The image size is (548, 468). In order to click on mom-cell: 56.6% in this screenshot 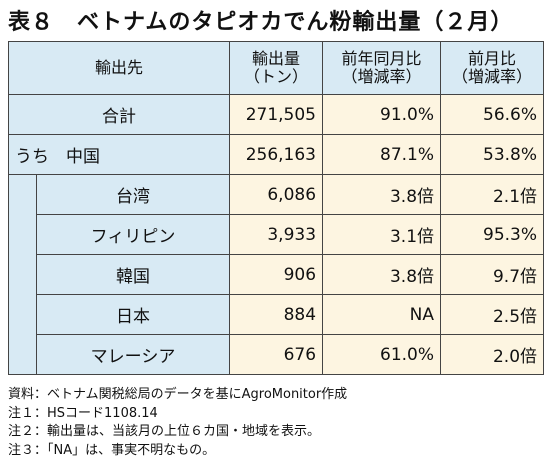, I will do `click(492, 114)`.